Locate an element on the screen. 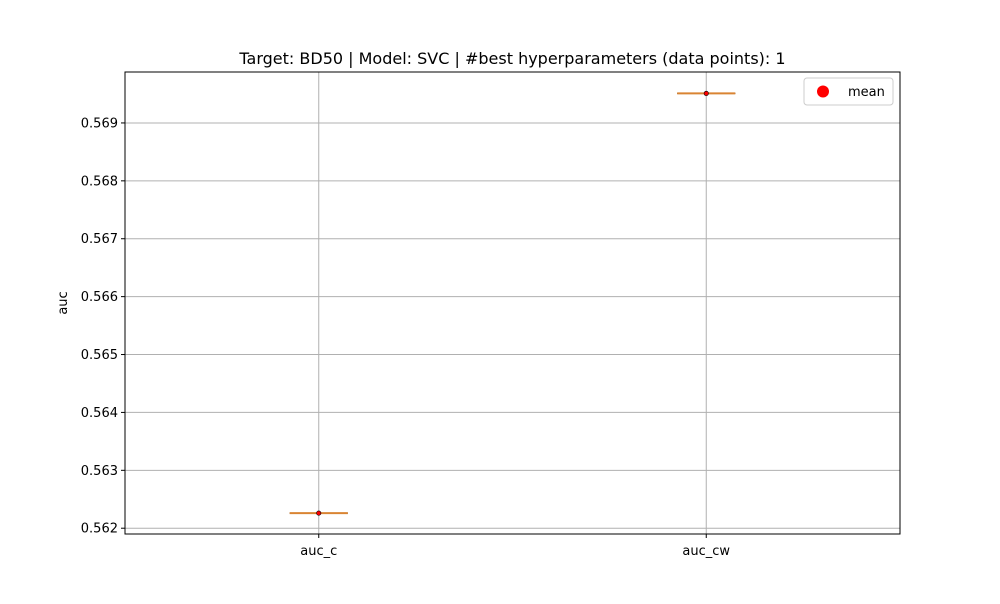 This screenshot has height=604, width=1000. y-tick-label: 0.569 is located at coordinates (99, 123).